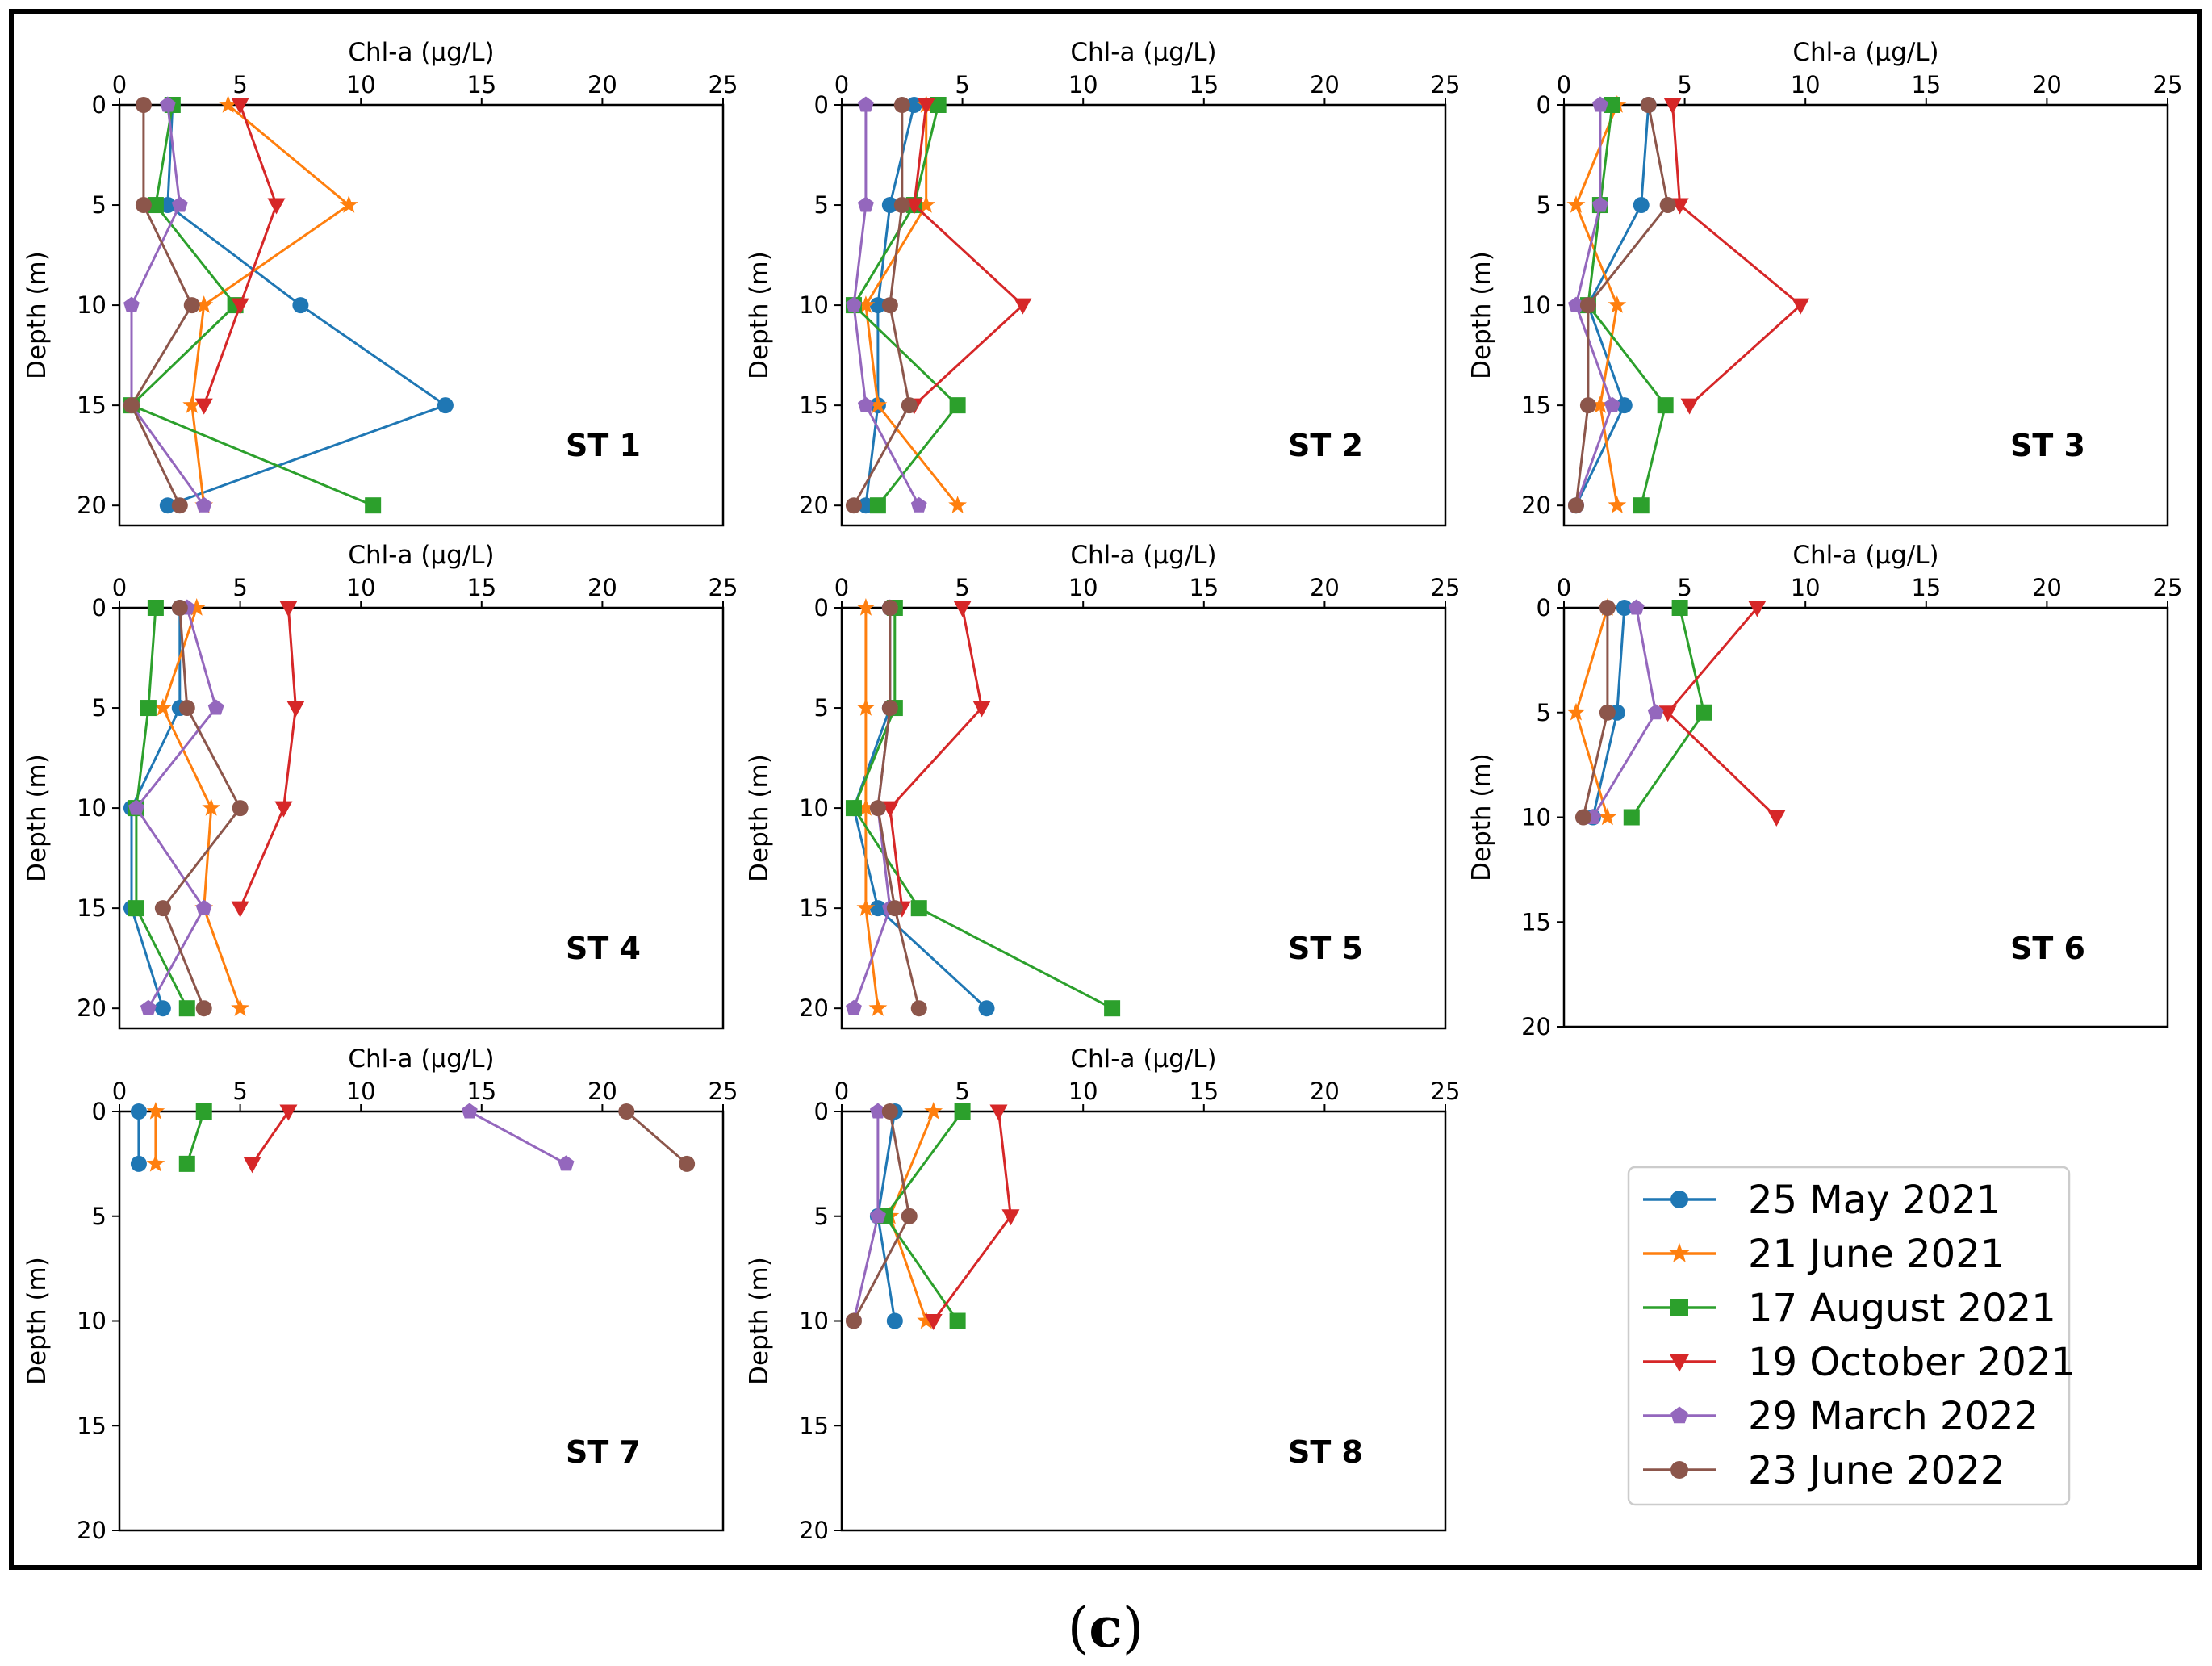  Describe the element at coordinates (1876, 1470) in the screenshot. I see `legend-label: 23 June 2022` at that location.